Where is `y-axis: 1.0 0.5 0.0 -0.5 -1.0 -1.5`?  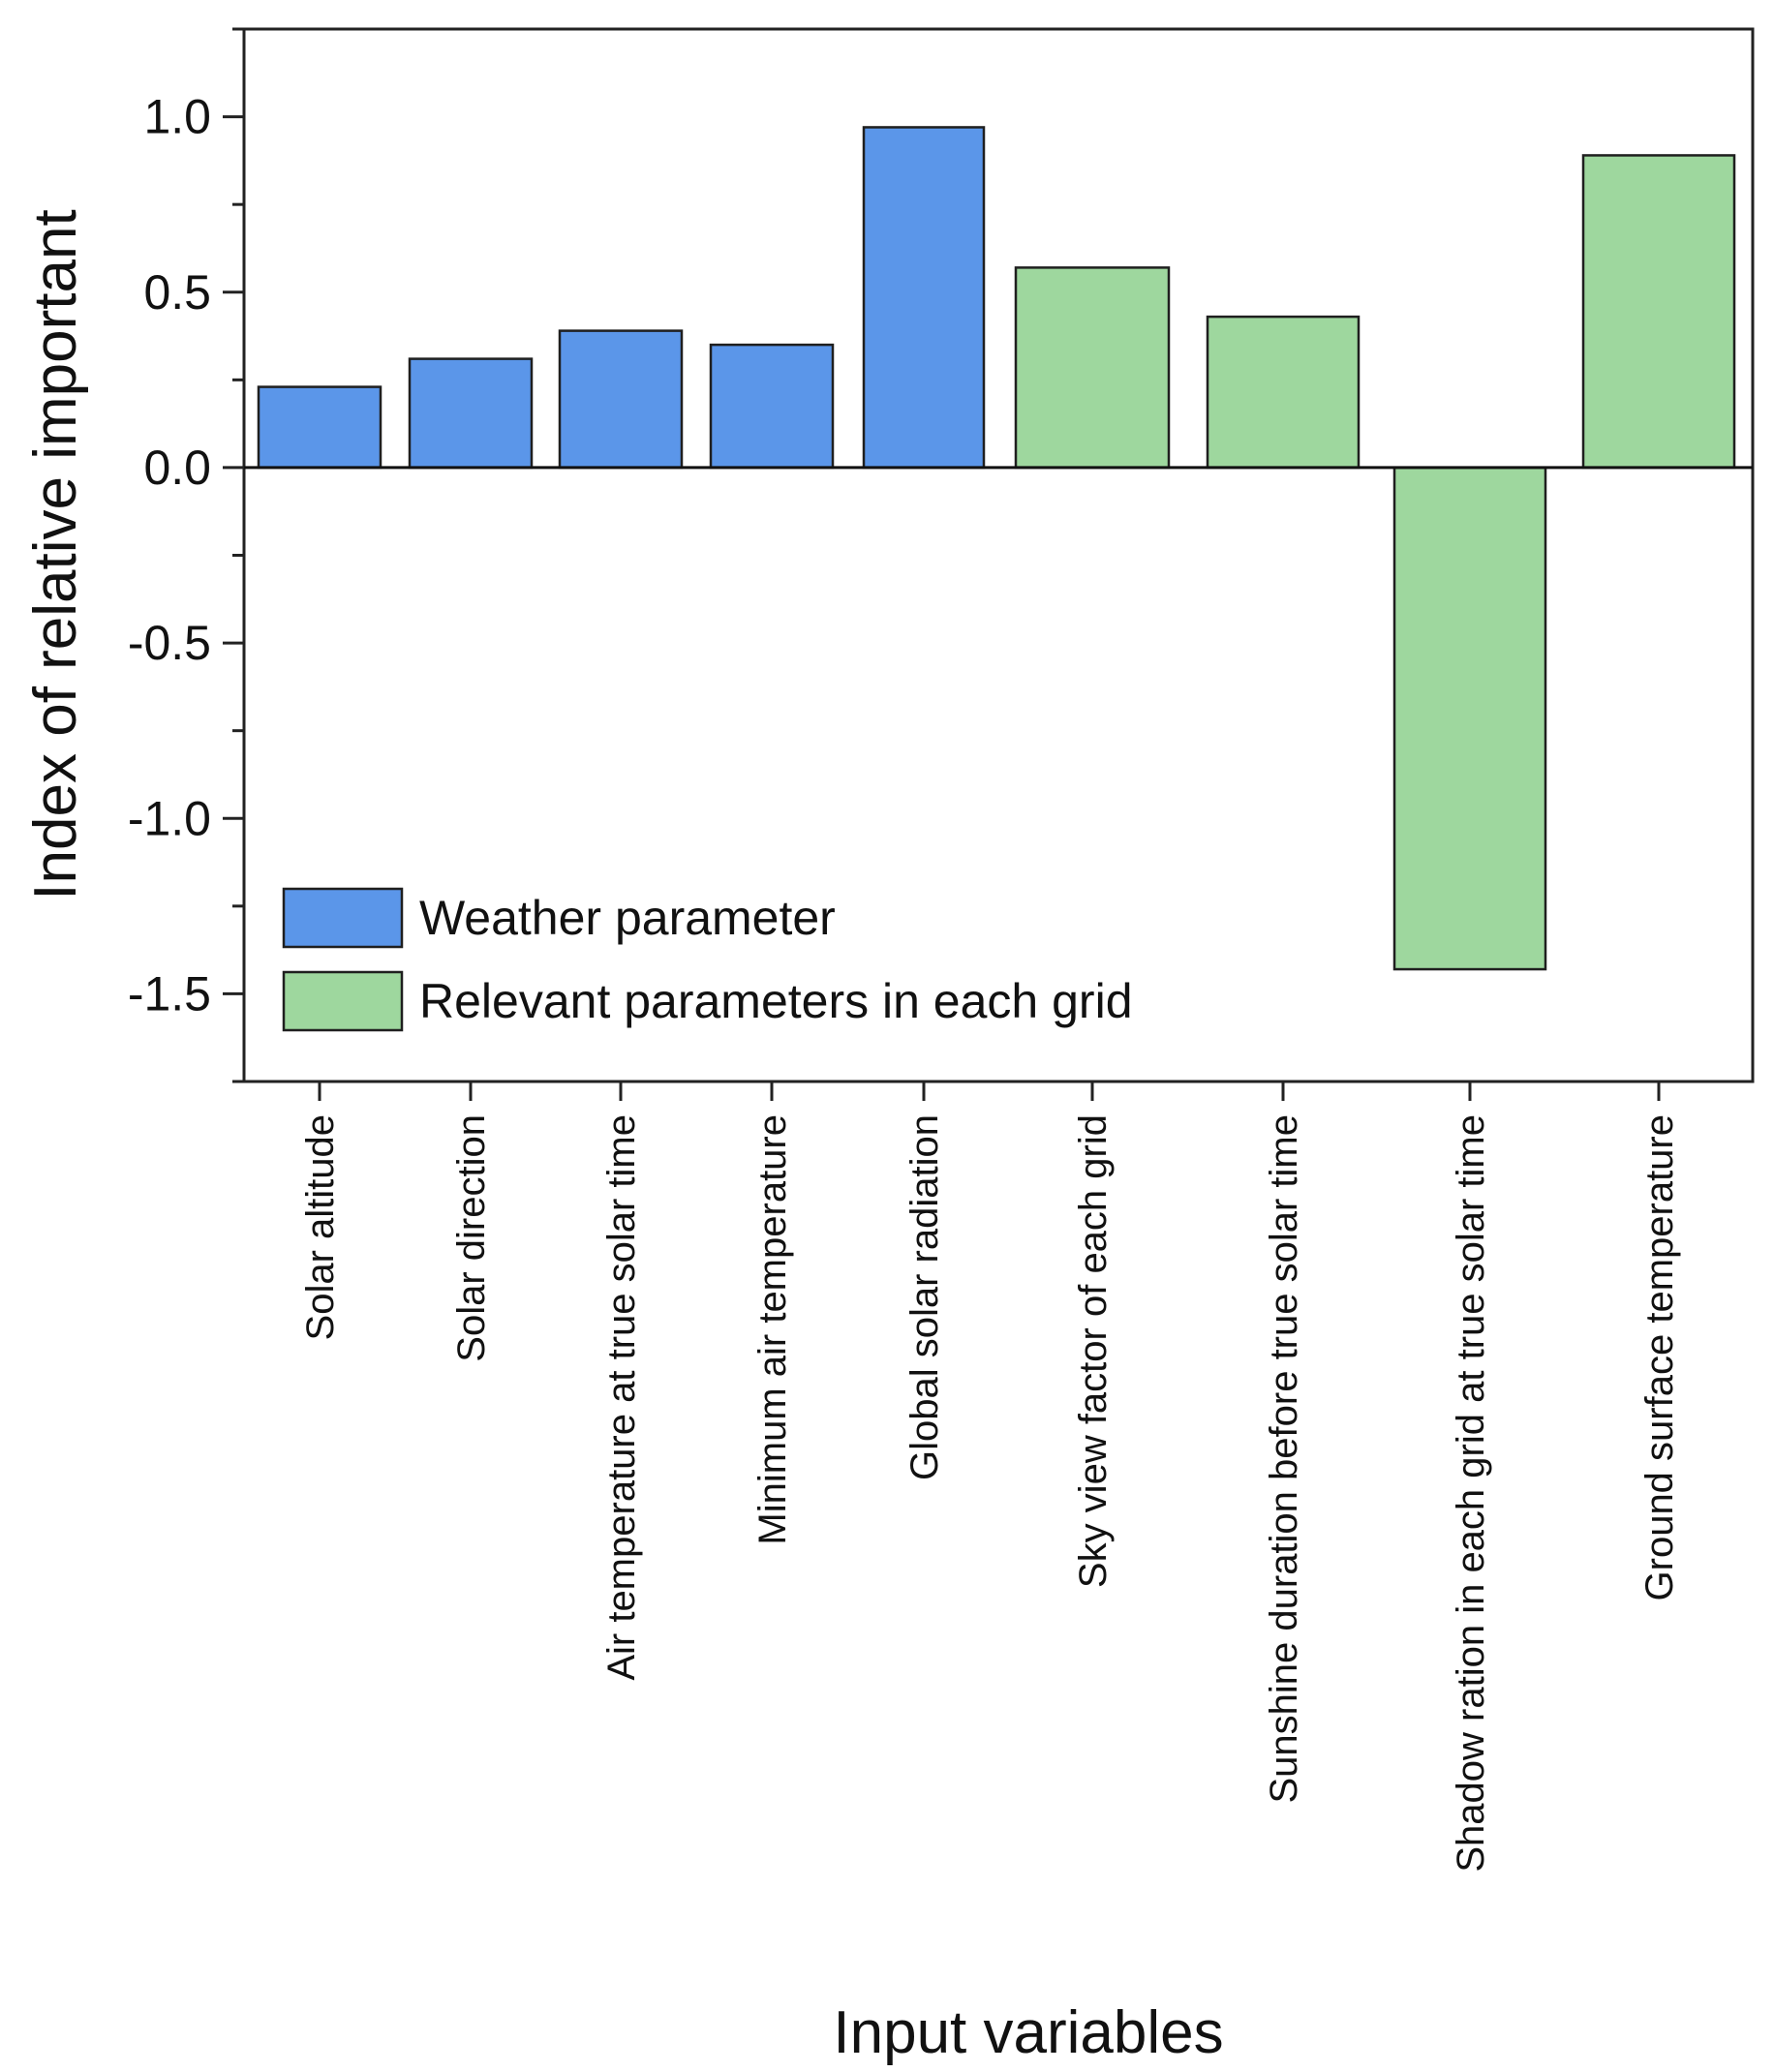
y-axis: 1.0 0.5 0.0 -0.5 -1.0 -1.5 is located at coordinates (186, 555).